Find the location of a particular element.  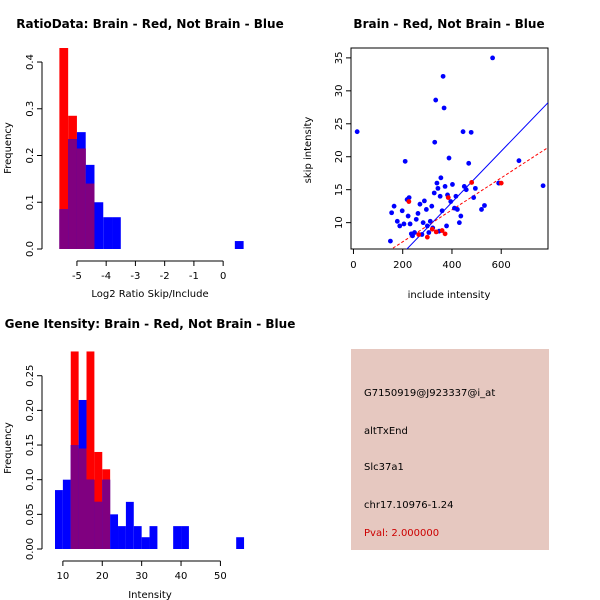

ratio-overlap-bar is located at coordinates (64, 229).